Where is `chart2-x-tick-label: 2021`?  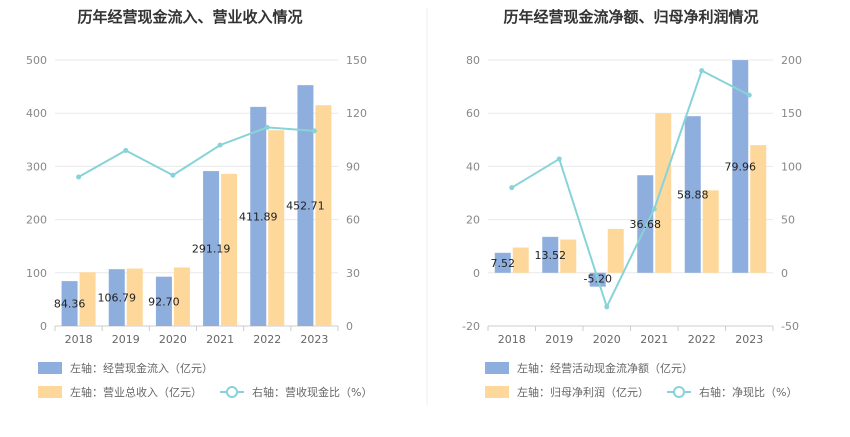
chart2-x-tick-label: 2021 is located at coordinates (654, 339).